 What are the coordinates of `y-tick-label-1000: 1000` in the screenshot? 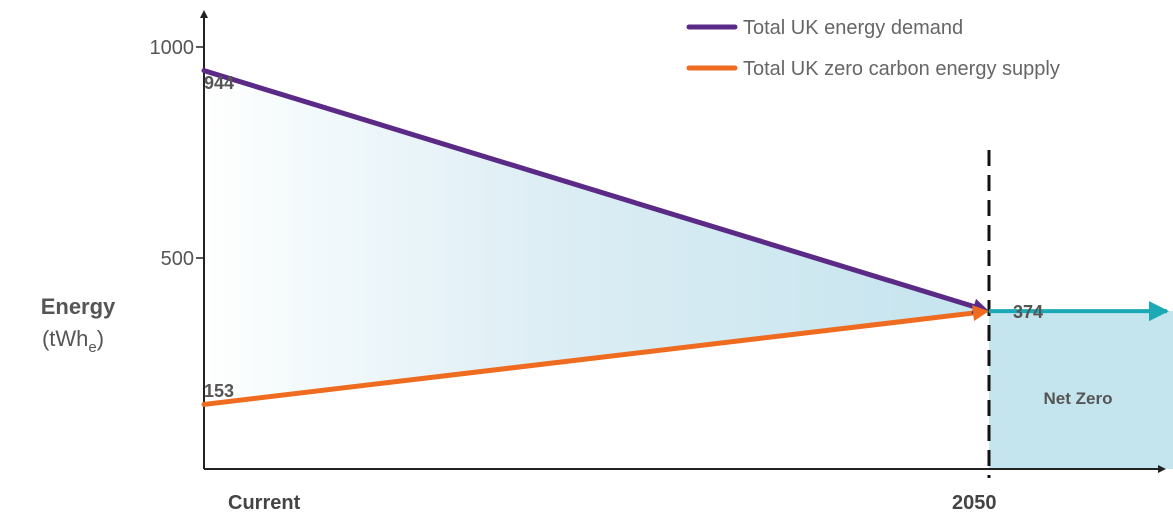 It's located at (172, 48).